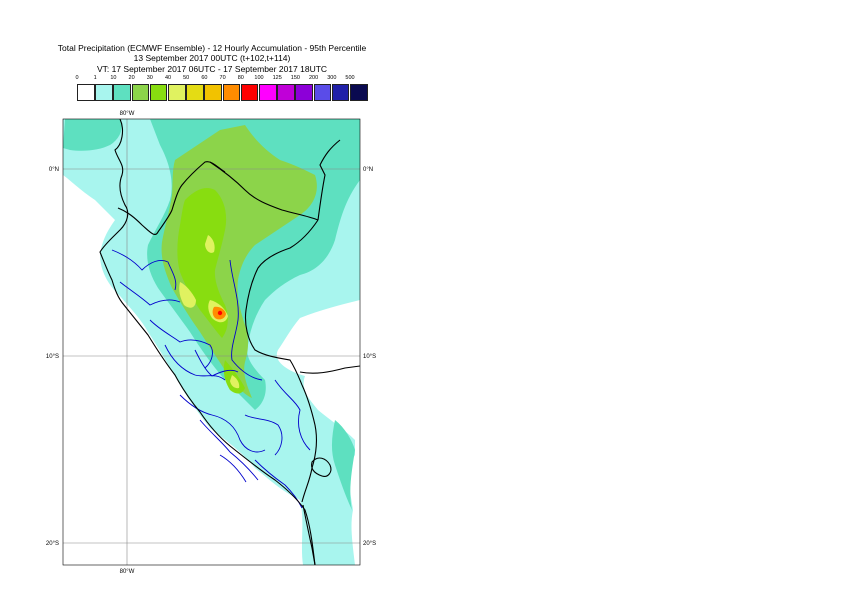 This screenshot has height=596, width=842. I want to click on precip-area-red, so click(220, 313).